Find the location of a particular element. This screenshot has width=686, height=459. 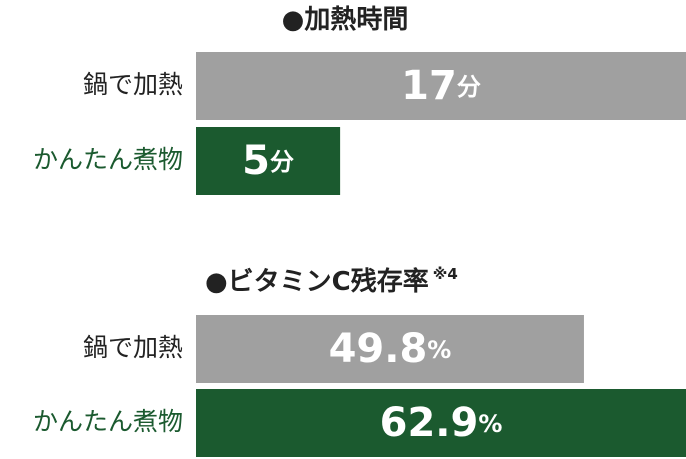

value-label: 17分 is located at coordinates (441, 86).